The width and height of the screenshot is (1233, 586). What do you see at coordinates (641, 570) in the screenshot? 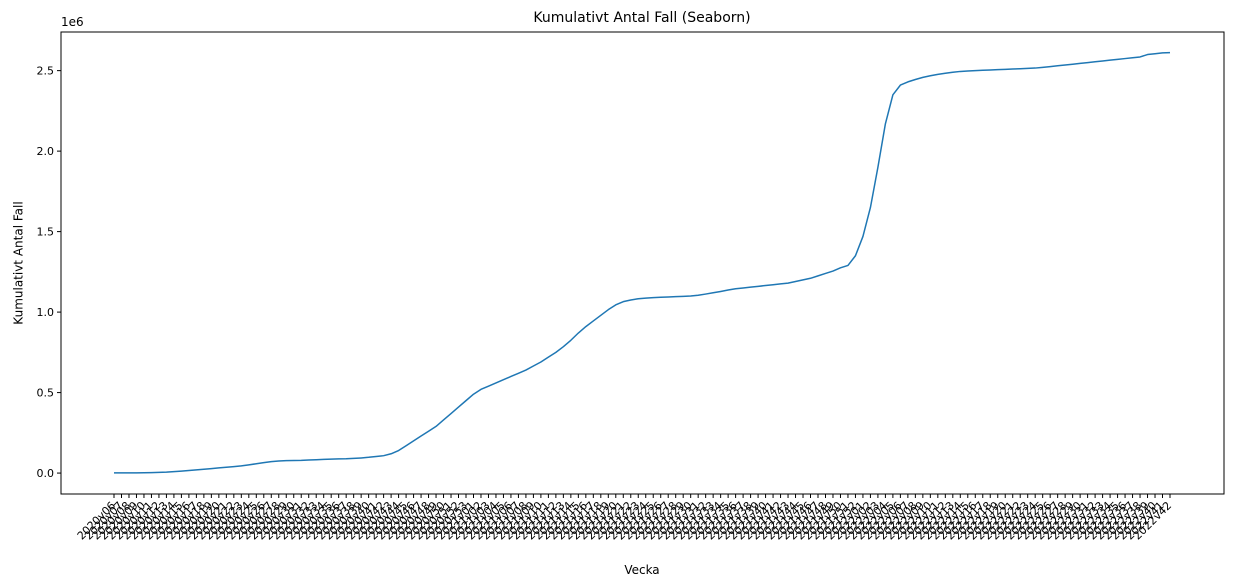
I see `x-axis-label: Vecka` at bounding box center [641, 570].